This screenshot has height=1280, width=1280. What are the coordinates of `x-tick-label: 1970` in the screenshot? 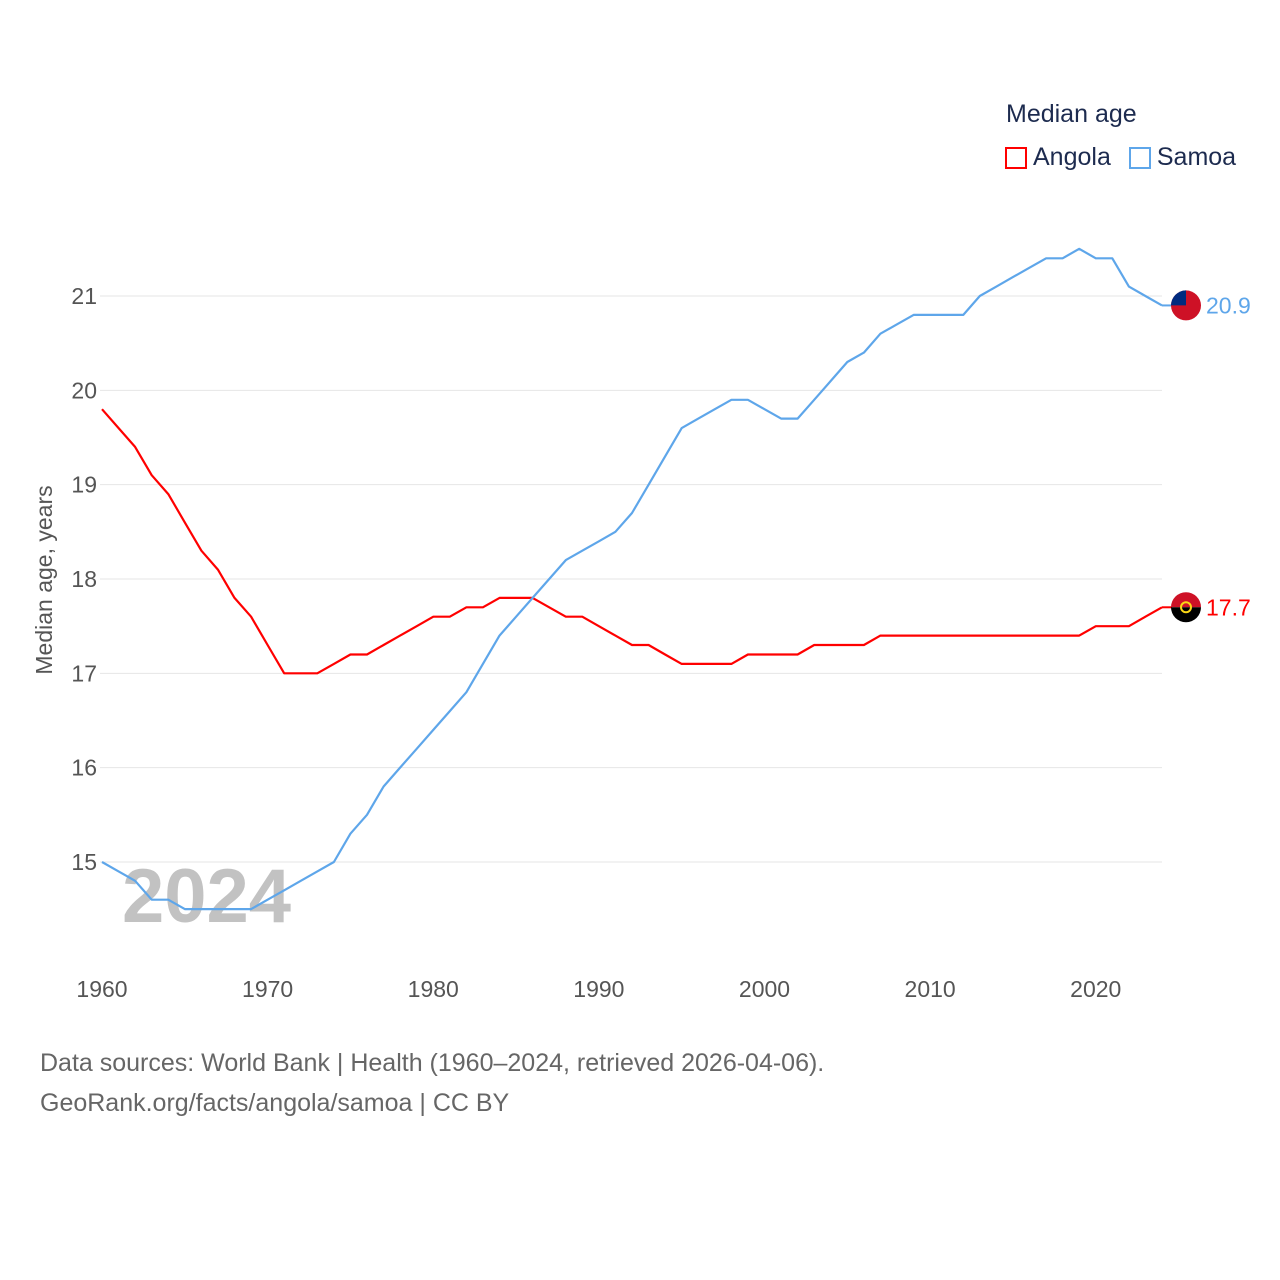 It's located at (267, 989).